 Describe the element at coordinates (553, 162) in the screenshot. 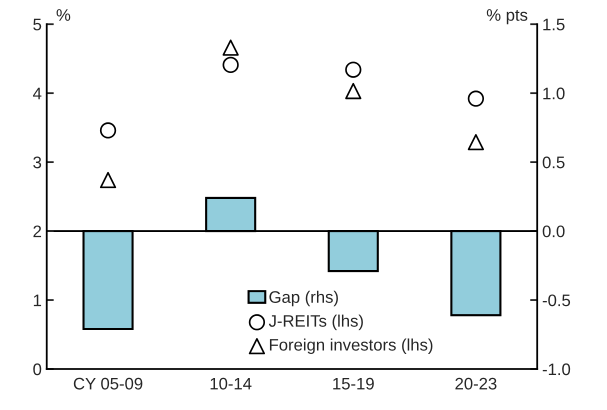

I see `y2-tick-label: 0.5` at that location.